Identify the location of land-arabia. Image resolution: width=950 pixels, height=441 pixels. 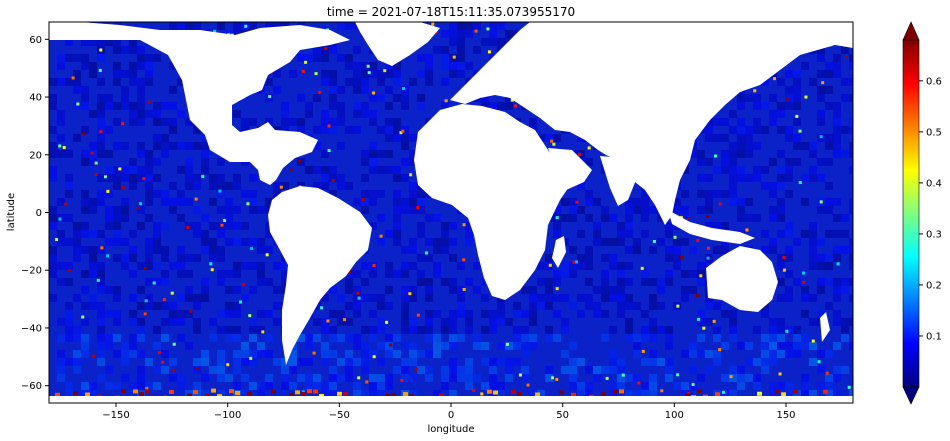
(570, 169).